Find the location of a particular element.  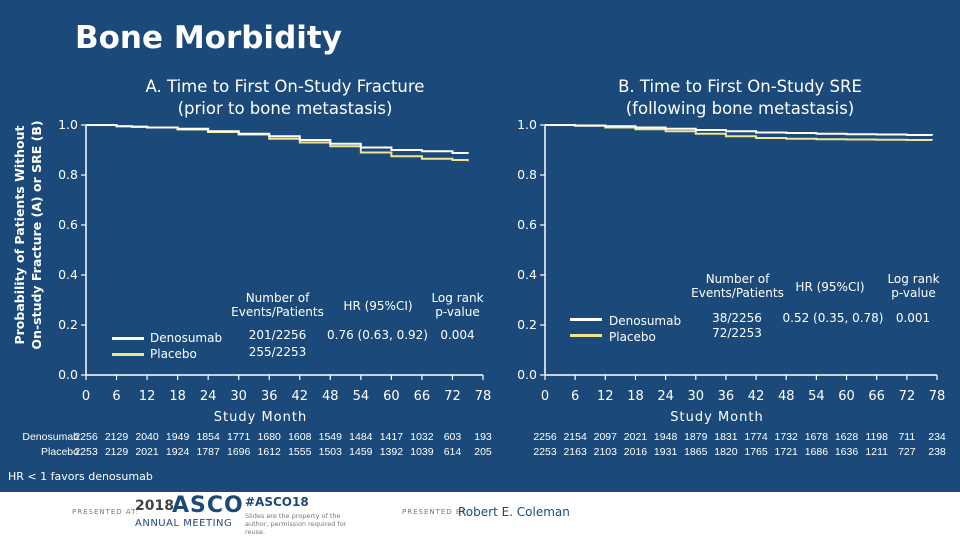

panel-b-at-risk-value: 1678 is located at coordinates (816, 437).